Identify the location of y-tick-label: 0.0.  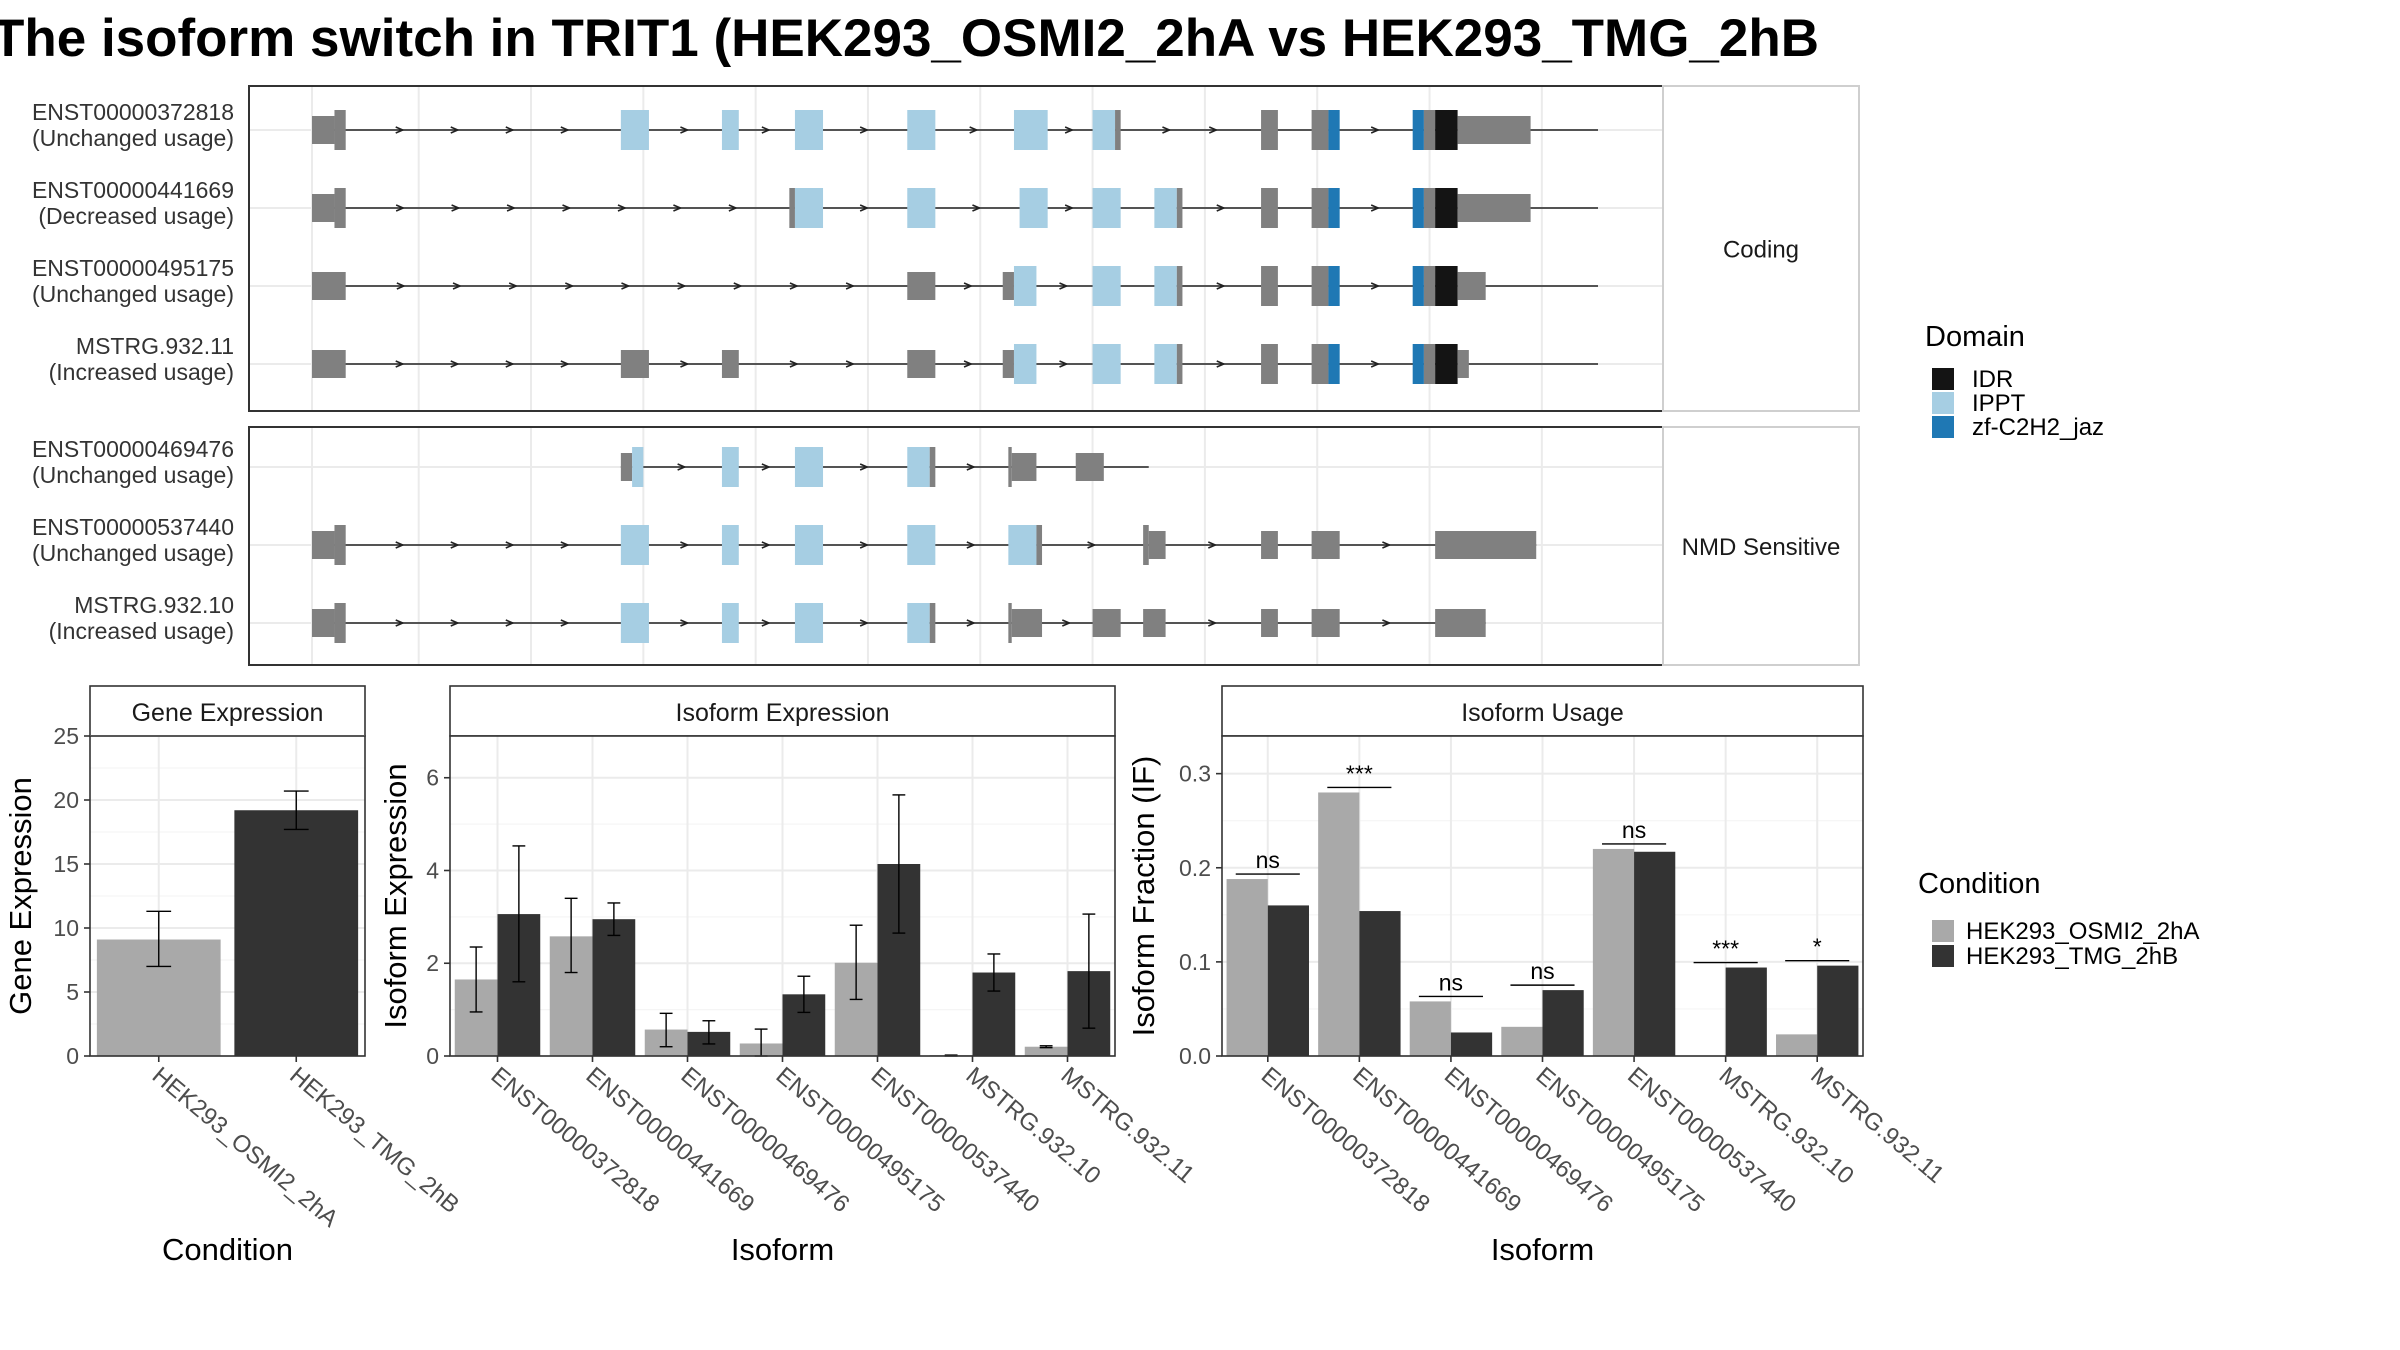
(1195, 1056).